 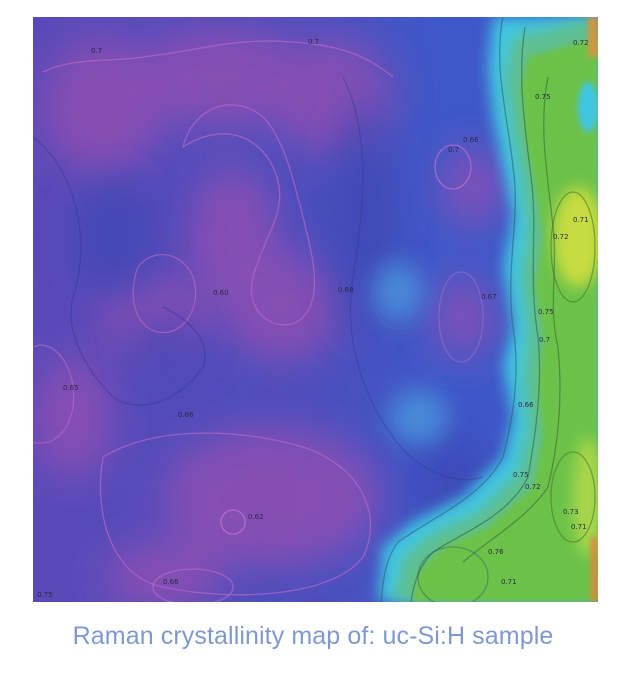 What do you see at coordinates (571, 512) in the screenshot?
I see `contour-label: 0.73` at bounding box center [571, 512].